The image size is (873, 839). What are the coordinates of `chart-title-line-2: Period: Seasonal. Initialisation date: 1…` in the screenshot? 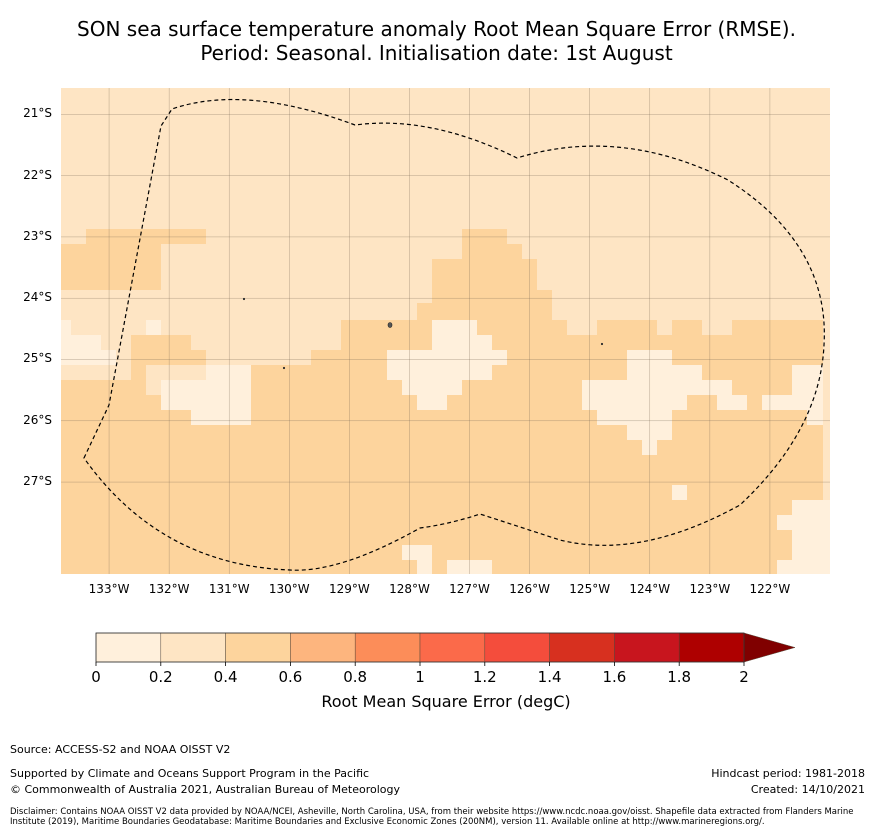 It's located at (436, 53).